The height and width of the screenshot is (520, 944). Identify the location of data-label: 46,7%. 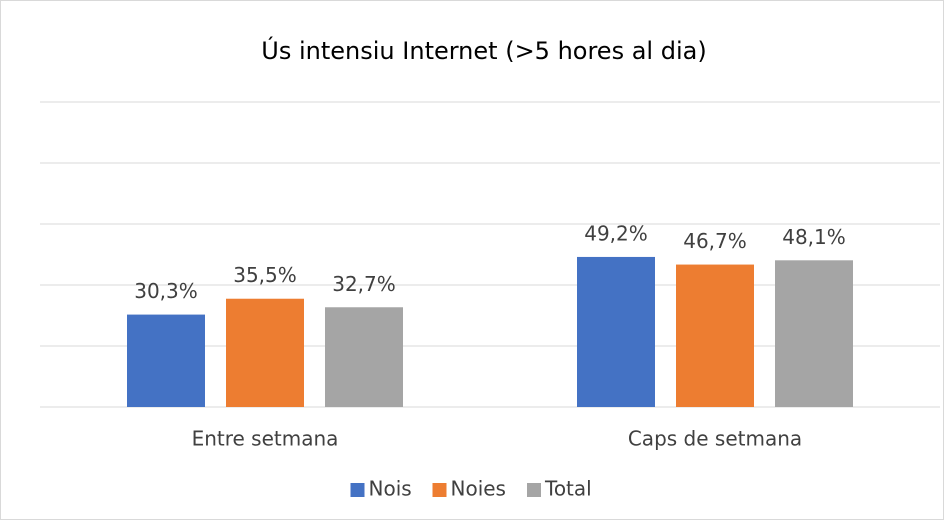
(715, 241).